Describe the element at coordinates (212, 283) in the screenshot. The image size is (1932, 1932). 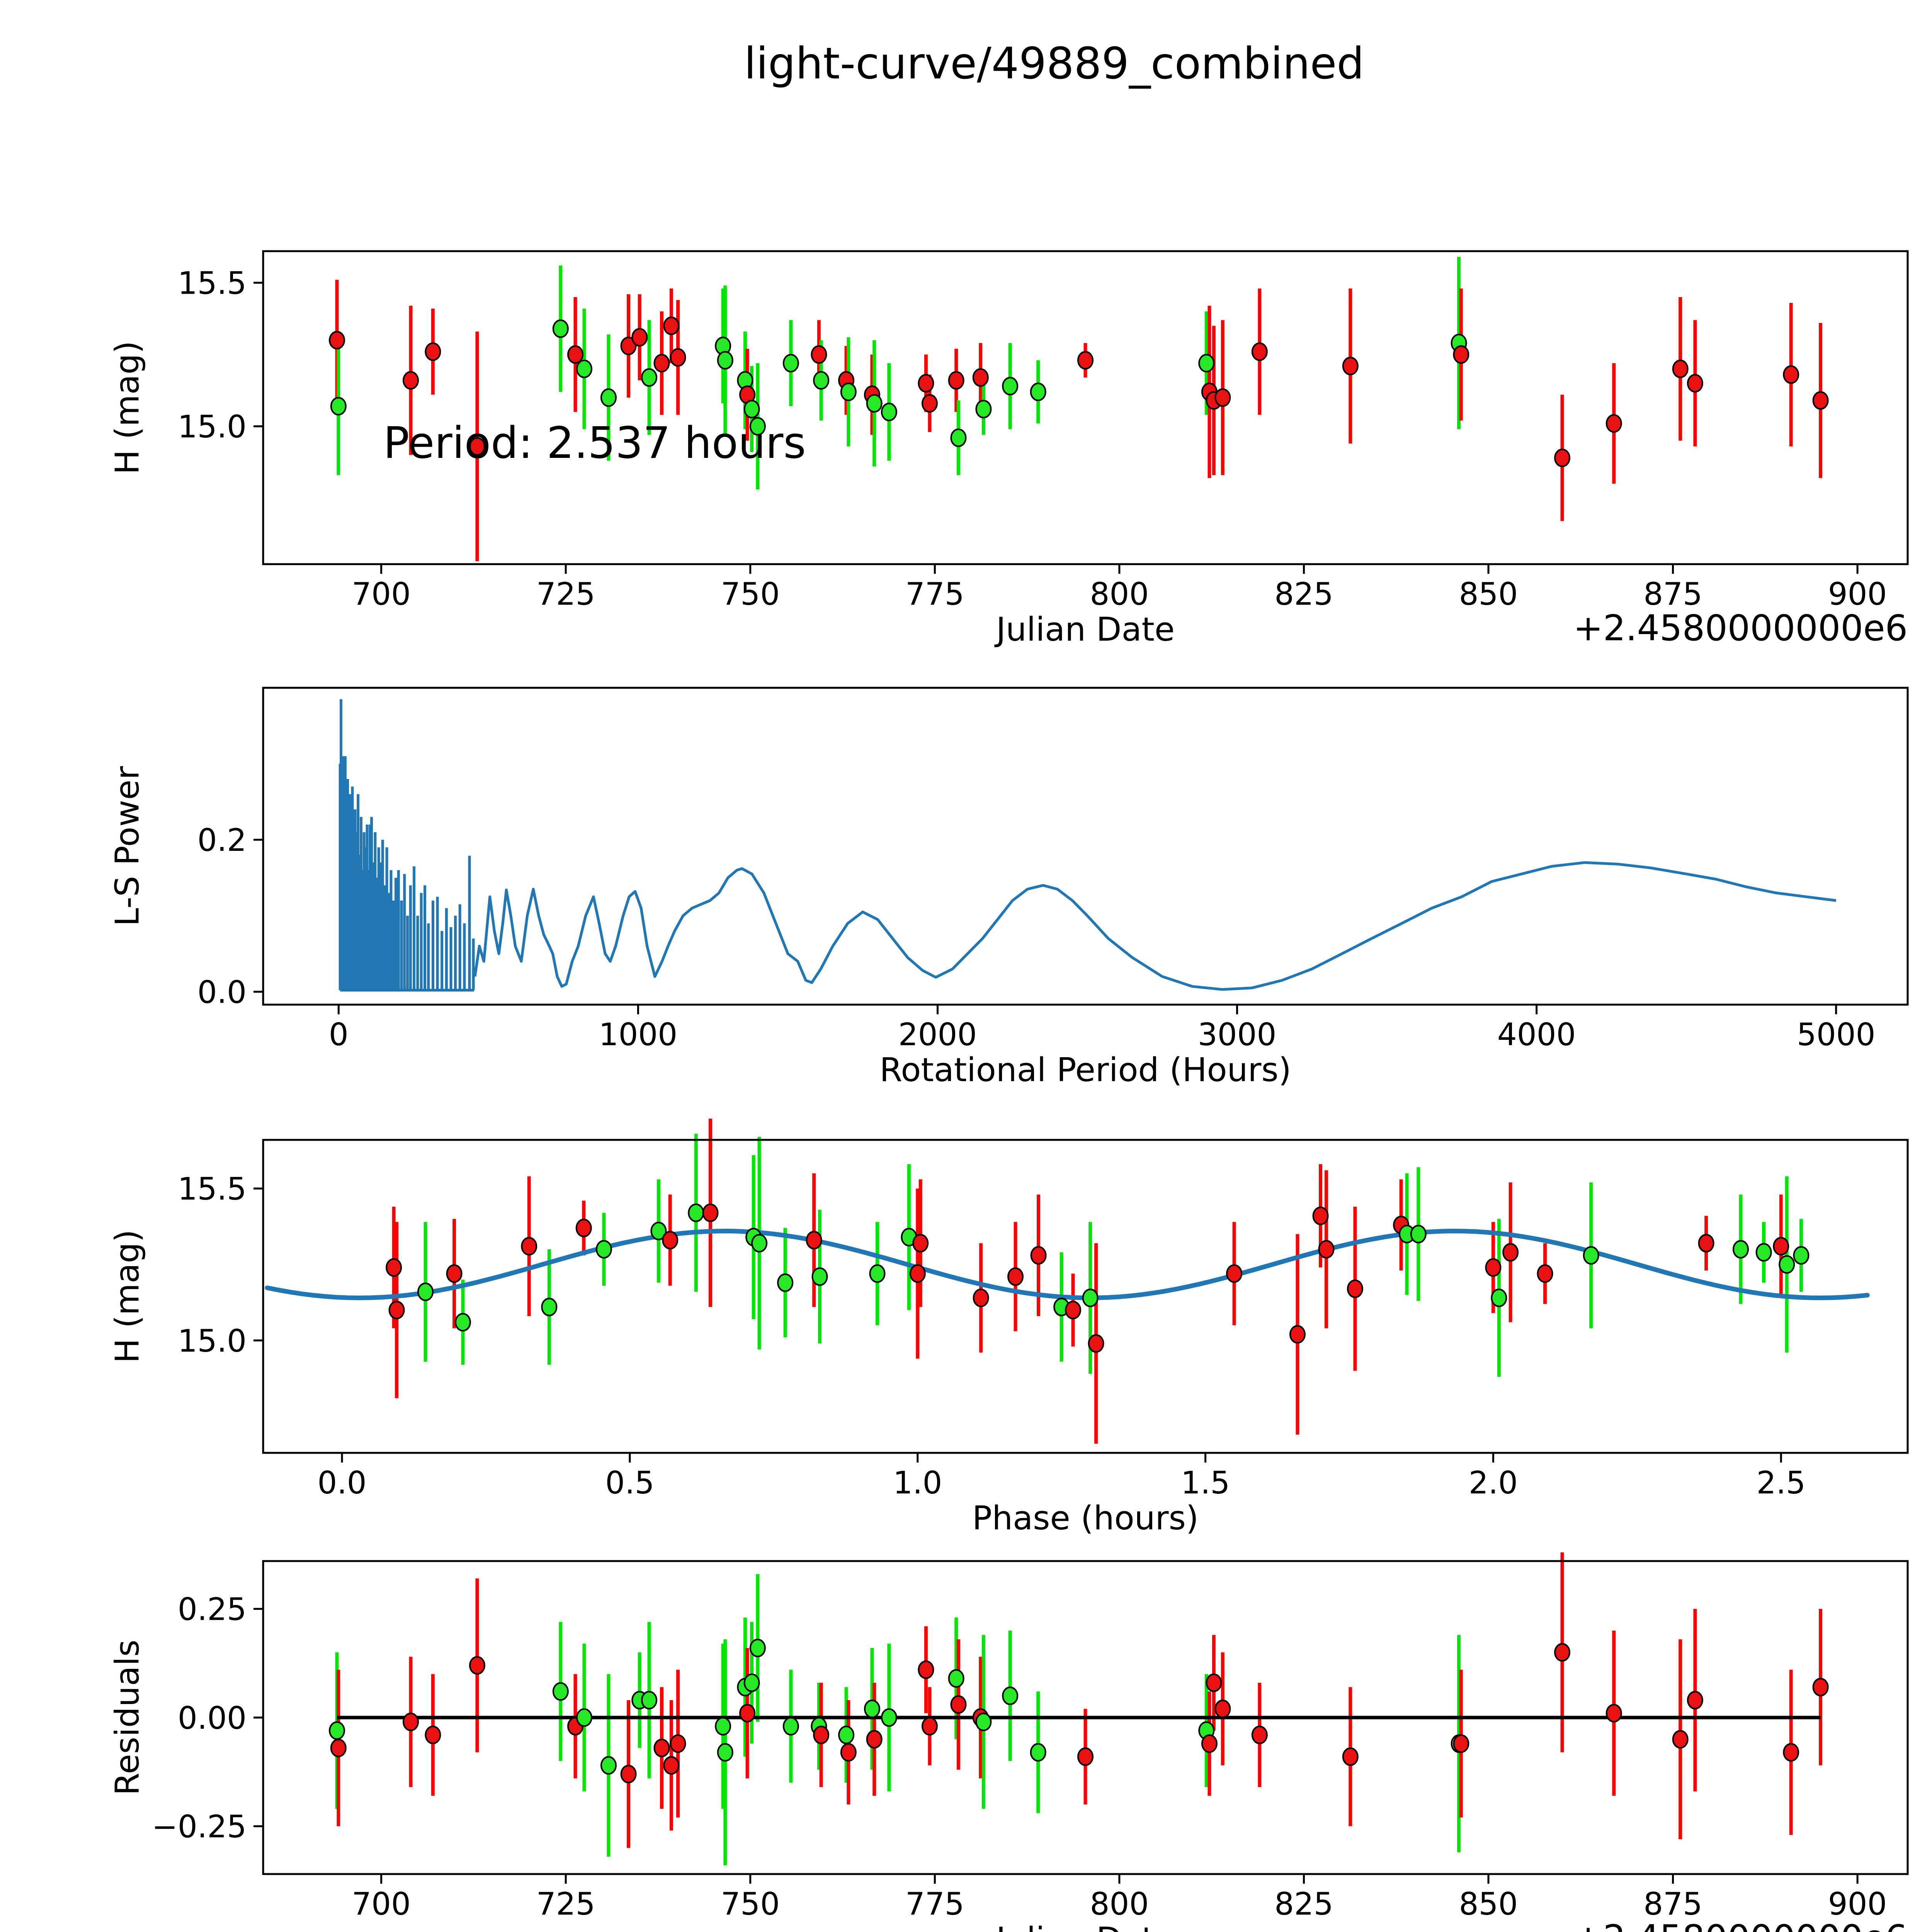
I see `y-tick-label: 15.5` at that location.